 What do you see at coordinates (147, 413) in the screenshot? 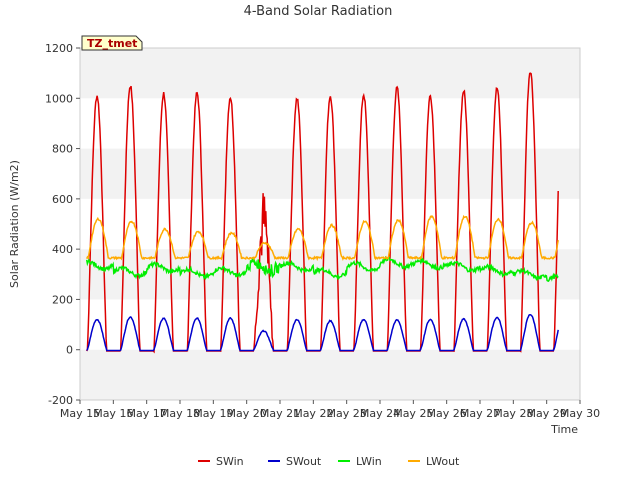
I see `x-tick-label: May 17` at bounding box center [147, 413].